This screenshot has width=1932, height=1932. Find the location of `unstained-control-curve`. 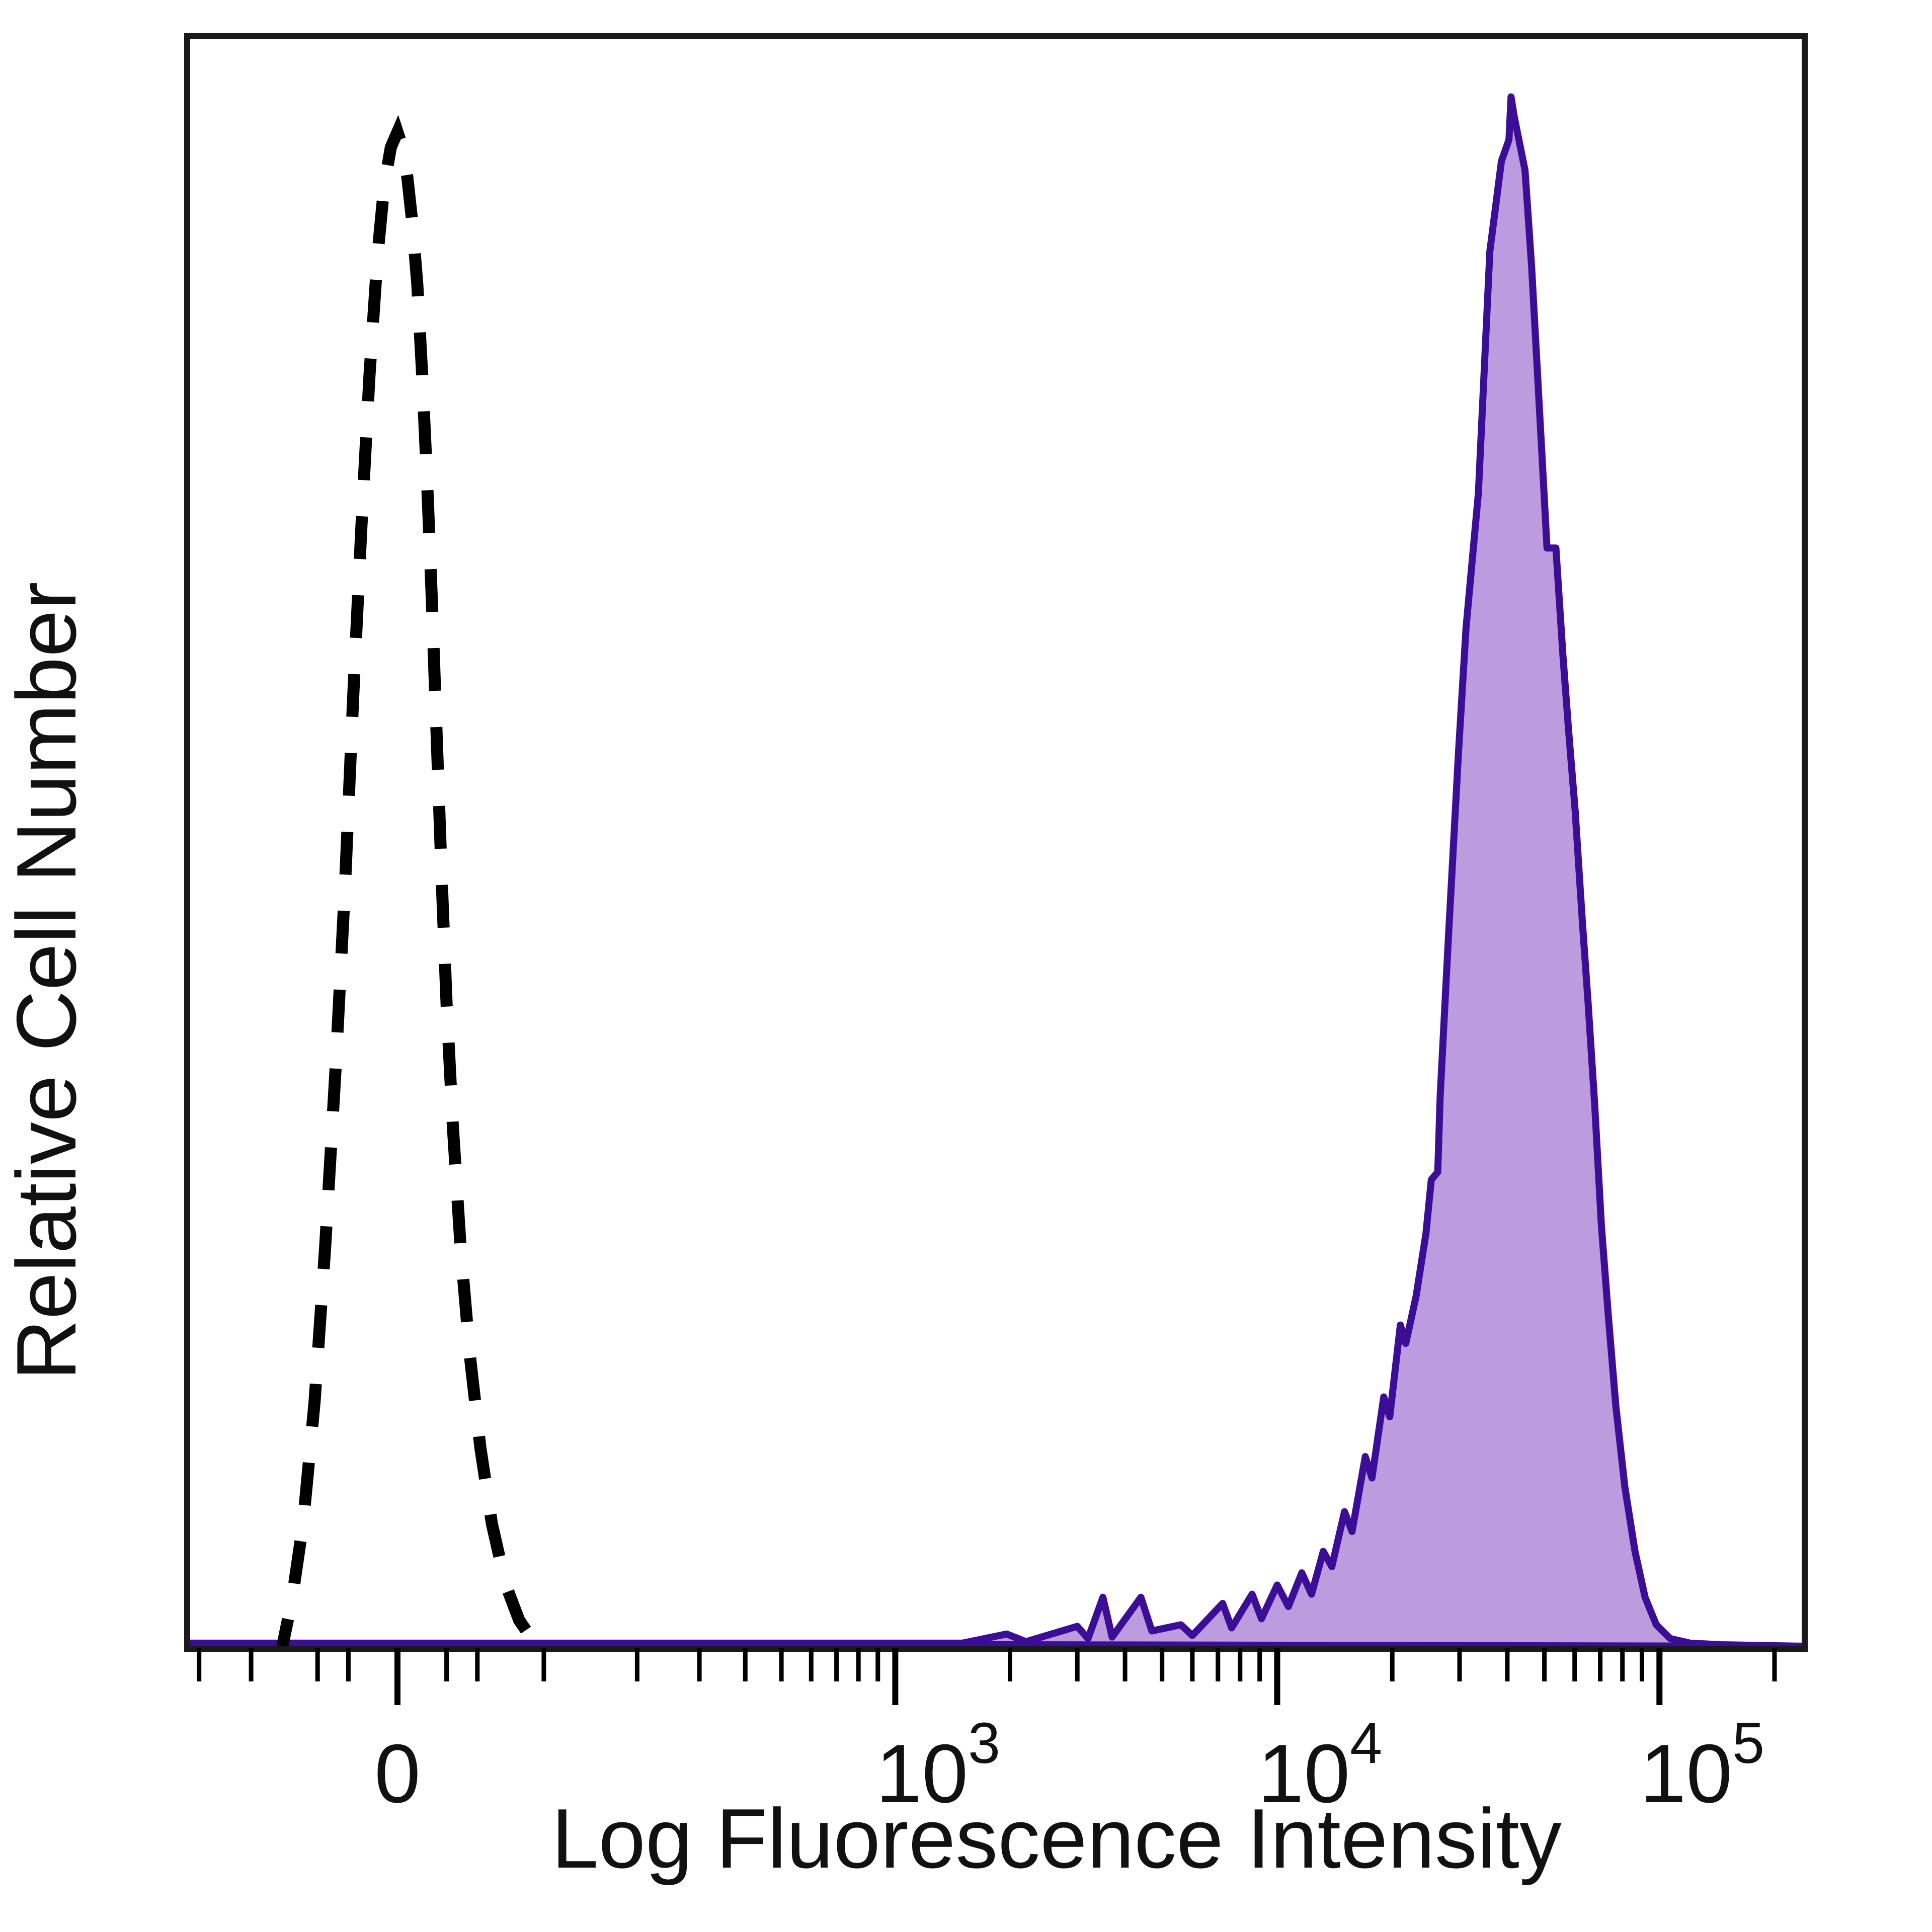

unstained-control-curve is located at coordinates (410, 883).